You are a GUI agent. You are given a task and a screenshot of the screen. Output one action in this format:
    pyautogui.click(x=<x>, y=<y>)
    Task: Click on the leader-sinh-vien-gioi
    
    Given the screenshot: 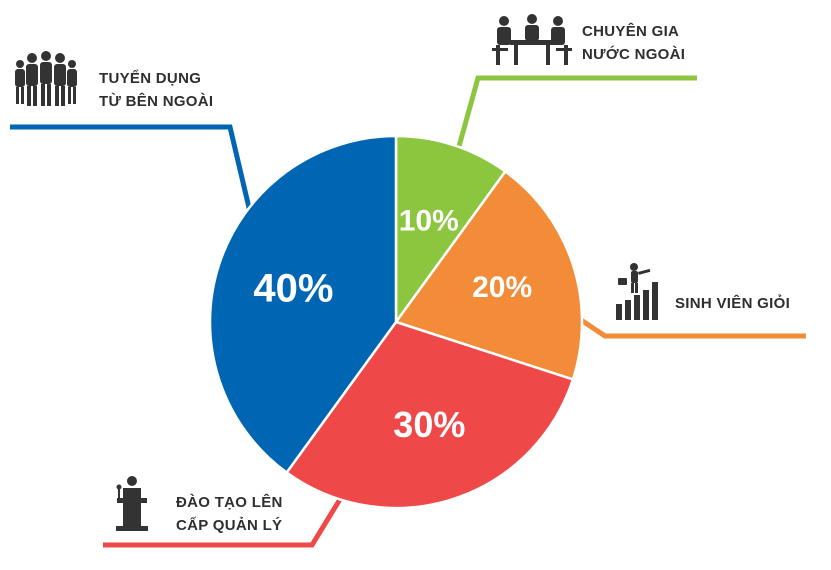 What is the action you would take?
    pyautogui.click(x=691, y=327)
    